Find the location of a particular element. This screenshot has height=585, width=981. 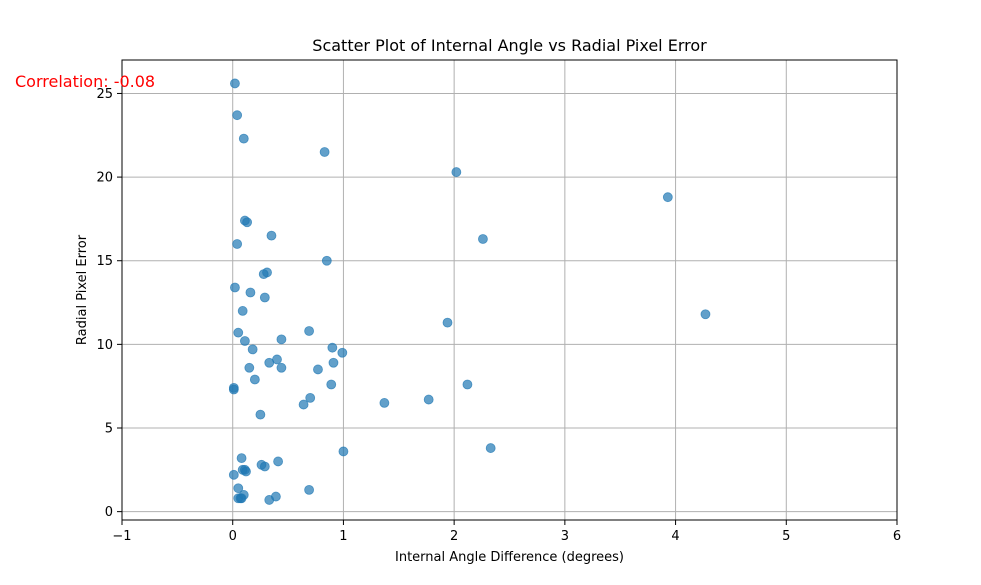

y-tick-label: 25 is located at coordinates (104, 94).